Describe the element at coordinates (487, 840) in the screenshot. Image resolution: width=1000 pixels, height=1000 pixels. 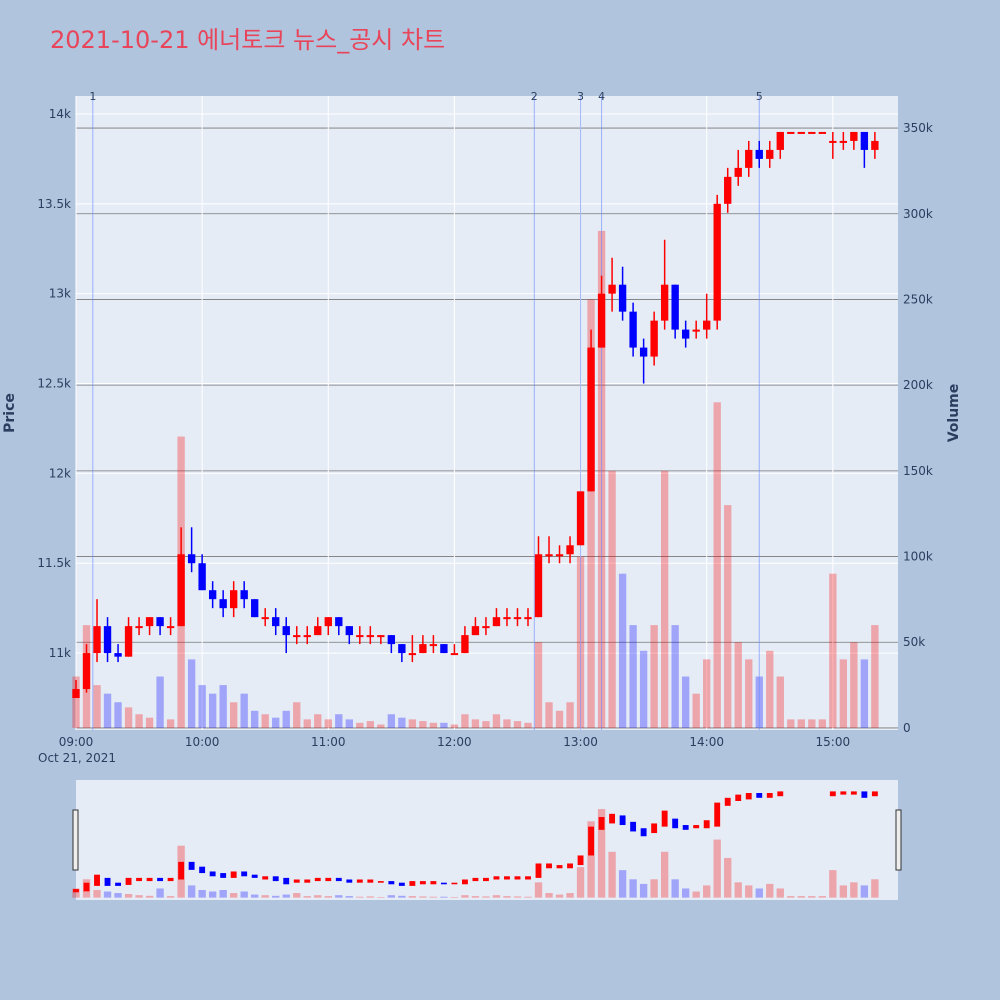
I see `range-slider` at that location.